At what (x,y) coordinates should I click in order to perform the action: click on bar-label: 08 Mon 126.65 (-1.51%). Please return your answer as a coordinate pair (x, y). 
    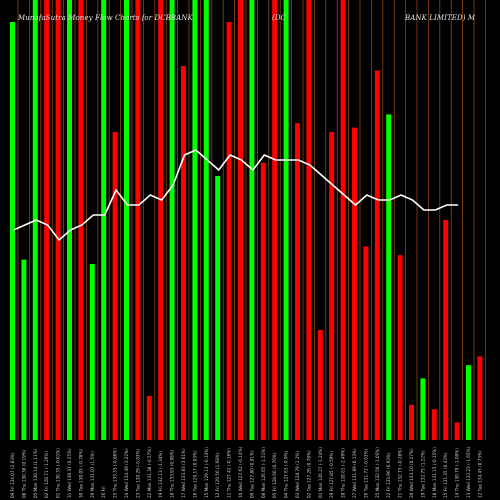
    Looking at the image, I should click on (263, 472).